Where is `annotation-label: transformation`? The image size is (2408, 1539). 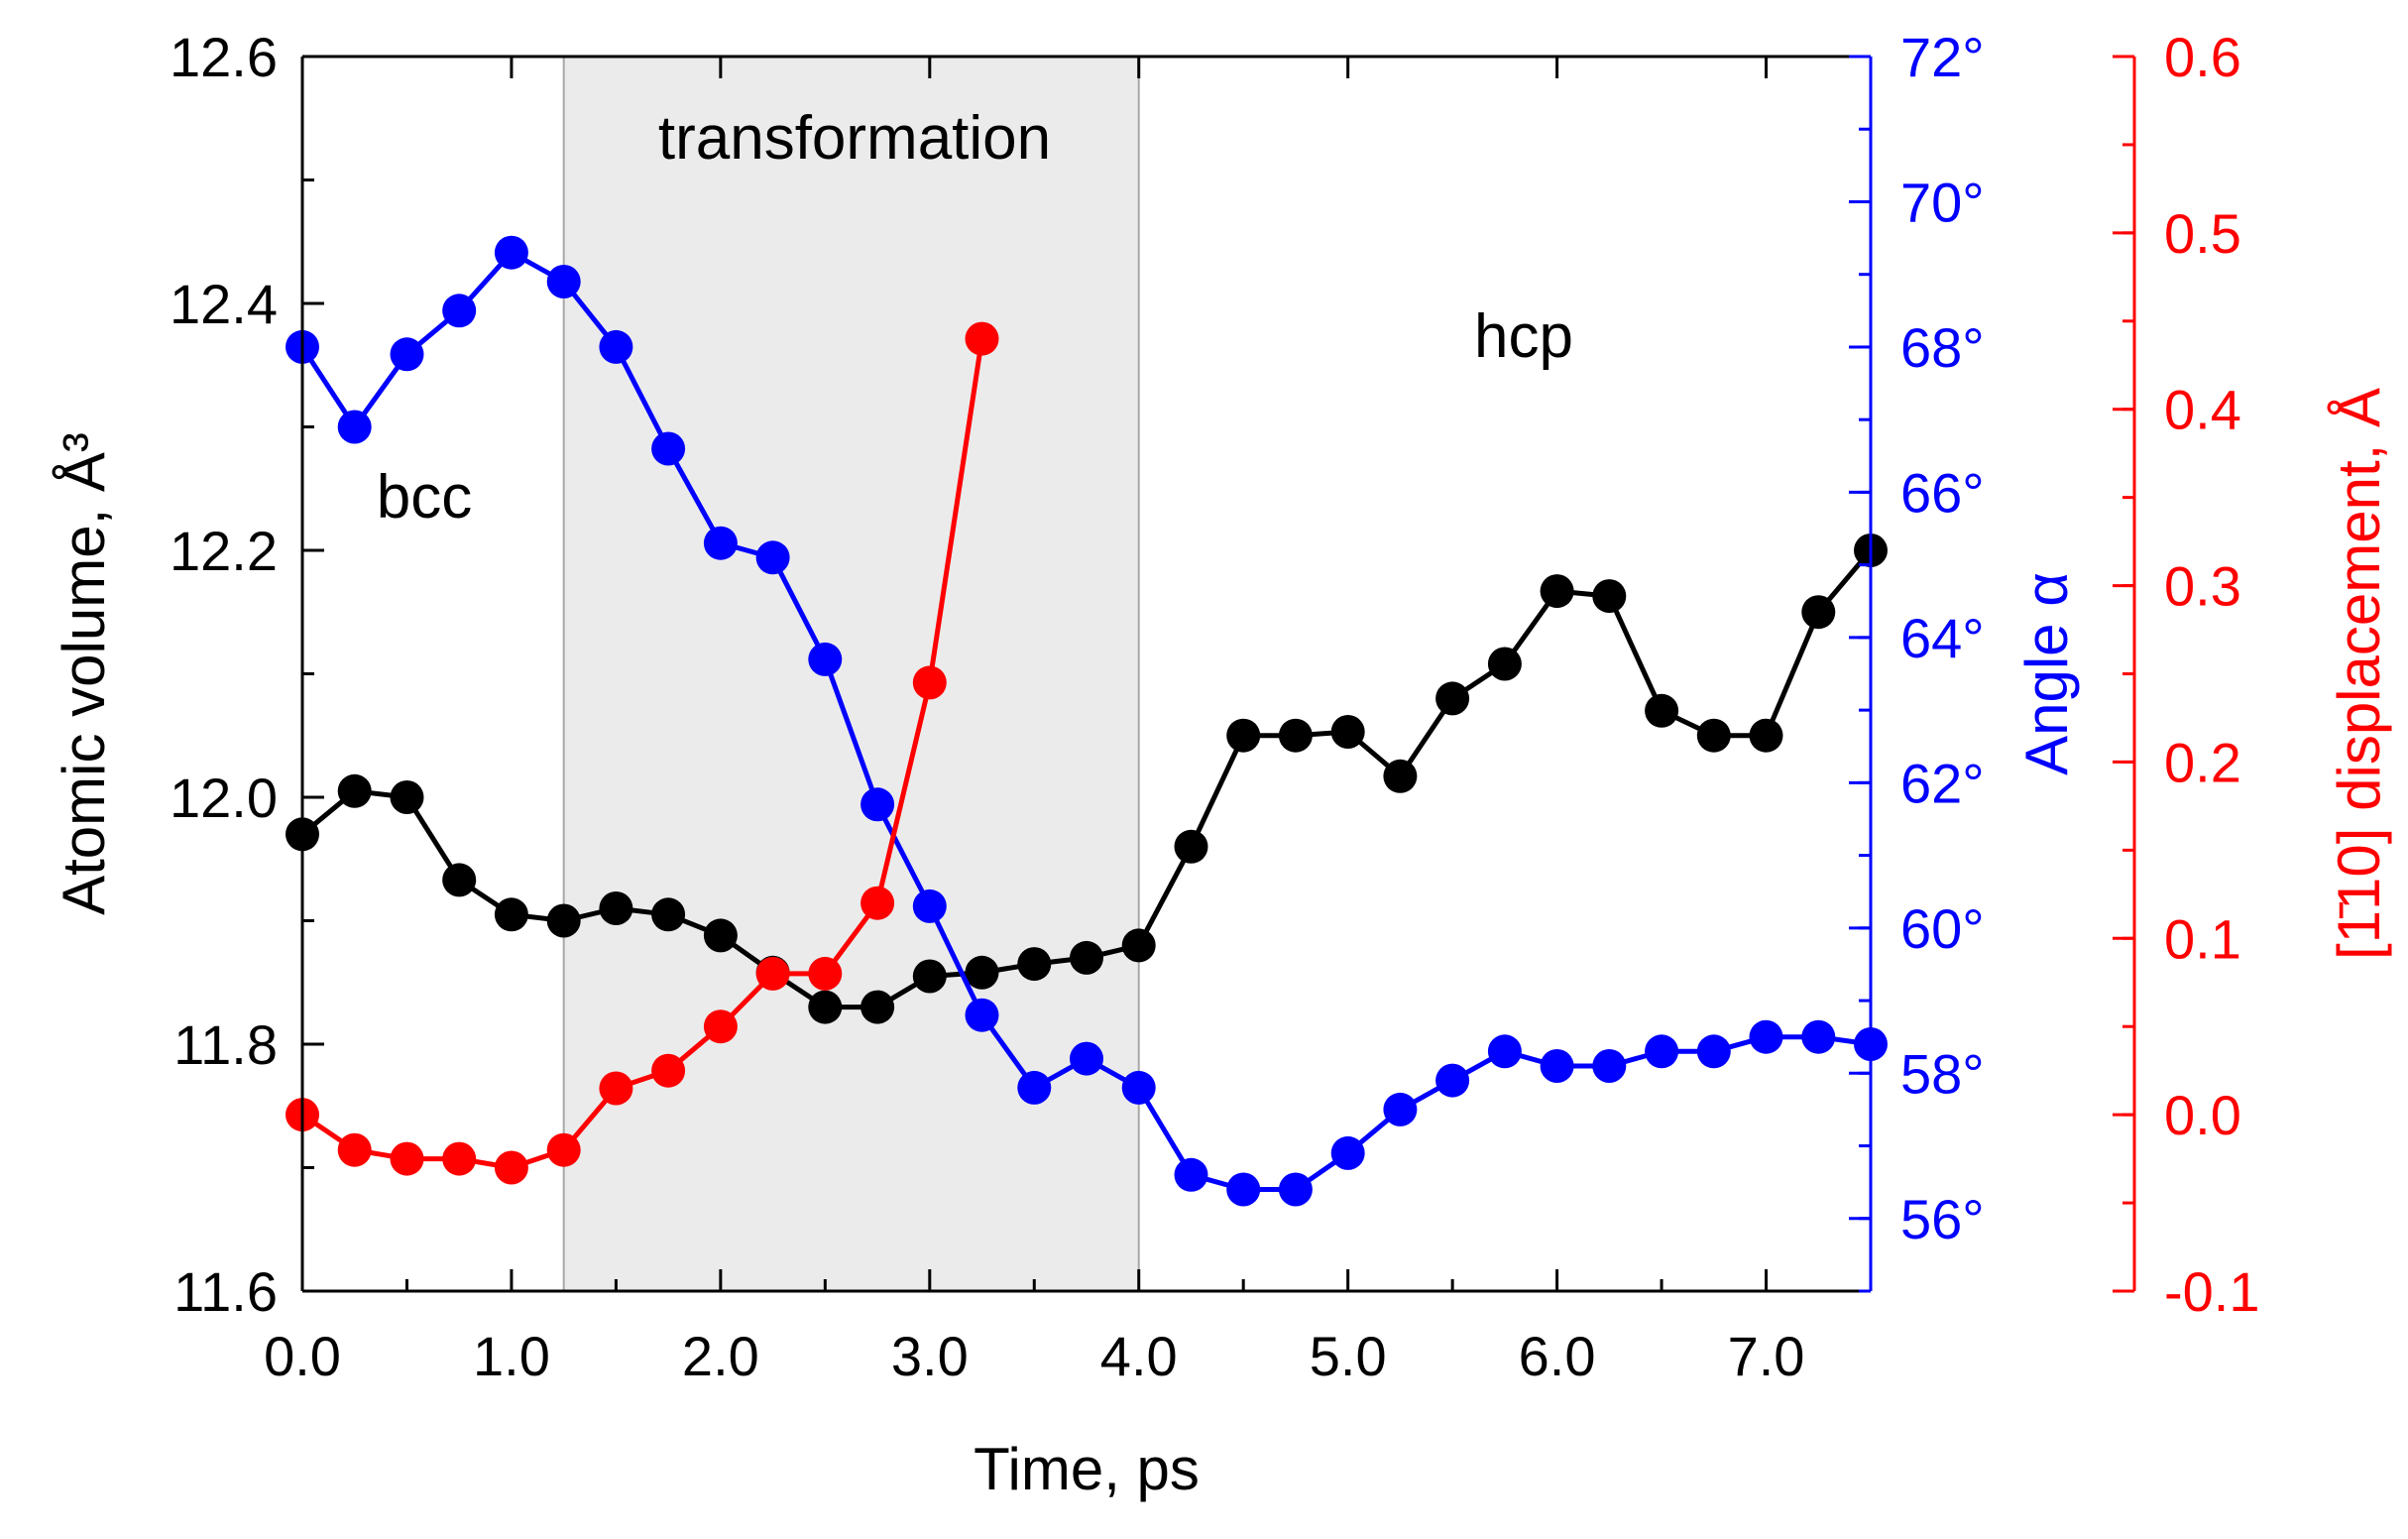 annotation-label: transformation is located at coordinates (854, 138).